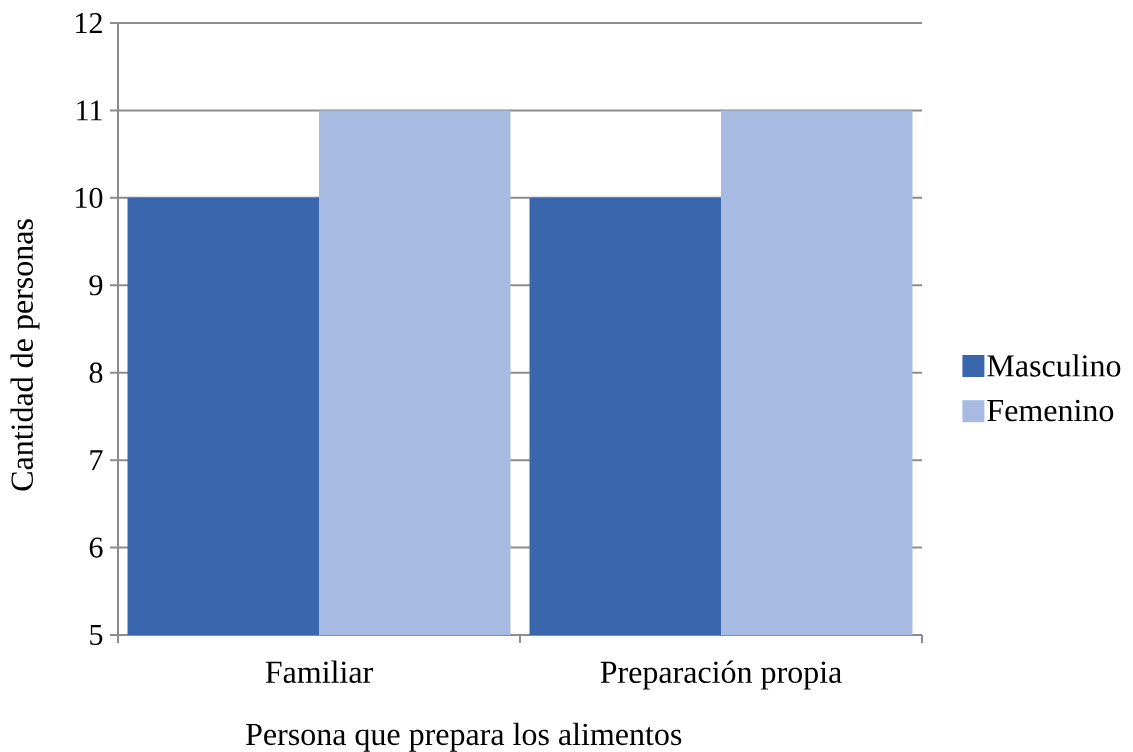 This screenshot has width=1133, height=752. Describe the element at coordinates (96, 285) in the screenshot. I see `y-tick-label: 9` at that location.